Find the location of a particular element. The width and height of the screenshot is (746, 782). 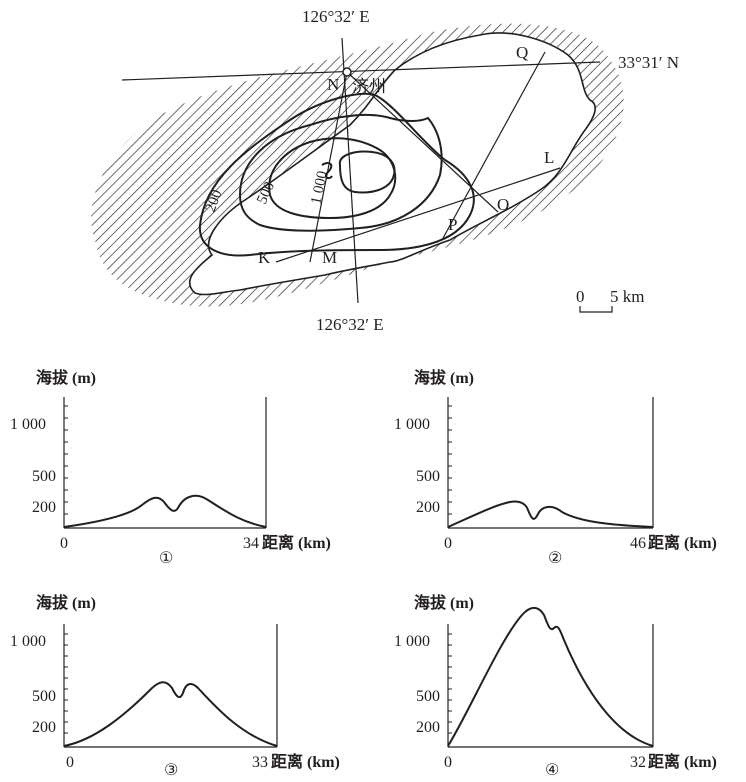

profile-line-NO is located at coordinates (422, 142).